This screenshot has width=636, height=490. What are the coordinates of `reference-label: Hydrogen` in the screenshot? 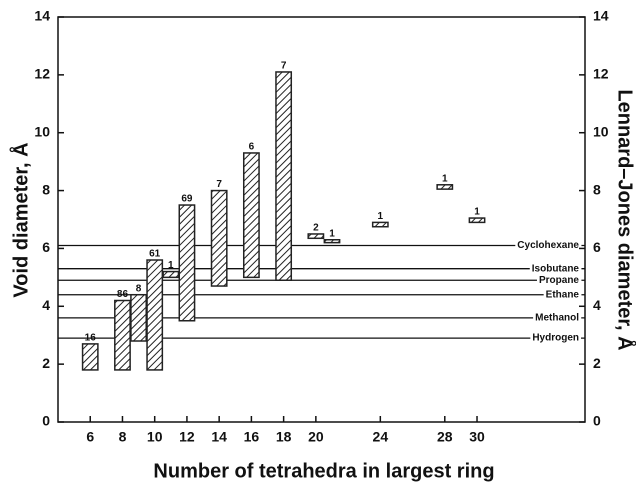 It's located at (555, 338).